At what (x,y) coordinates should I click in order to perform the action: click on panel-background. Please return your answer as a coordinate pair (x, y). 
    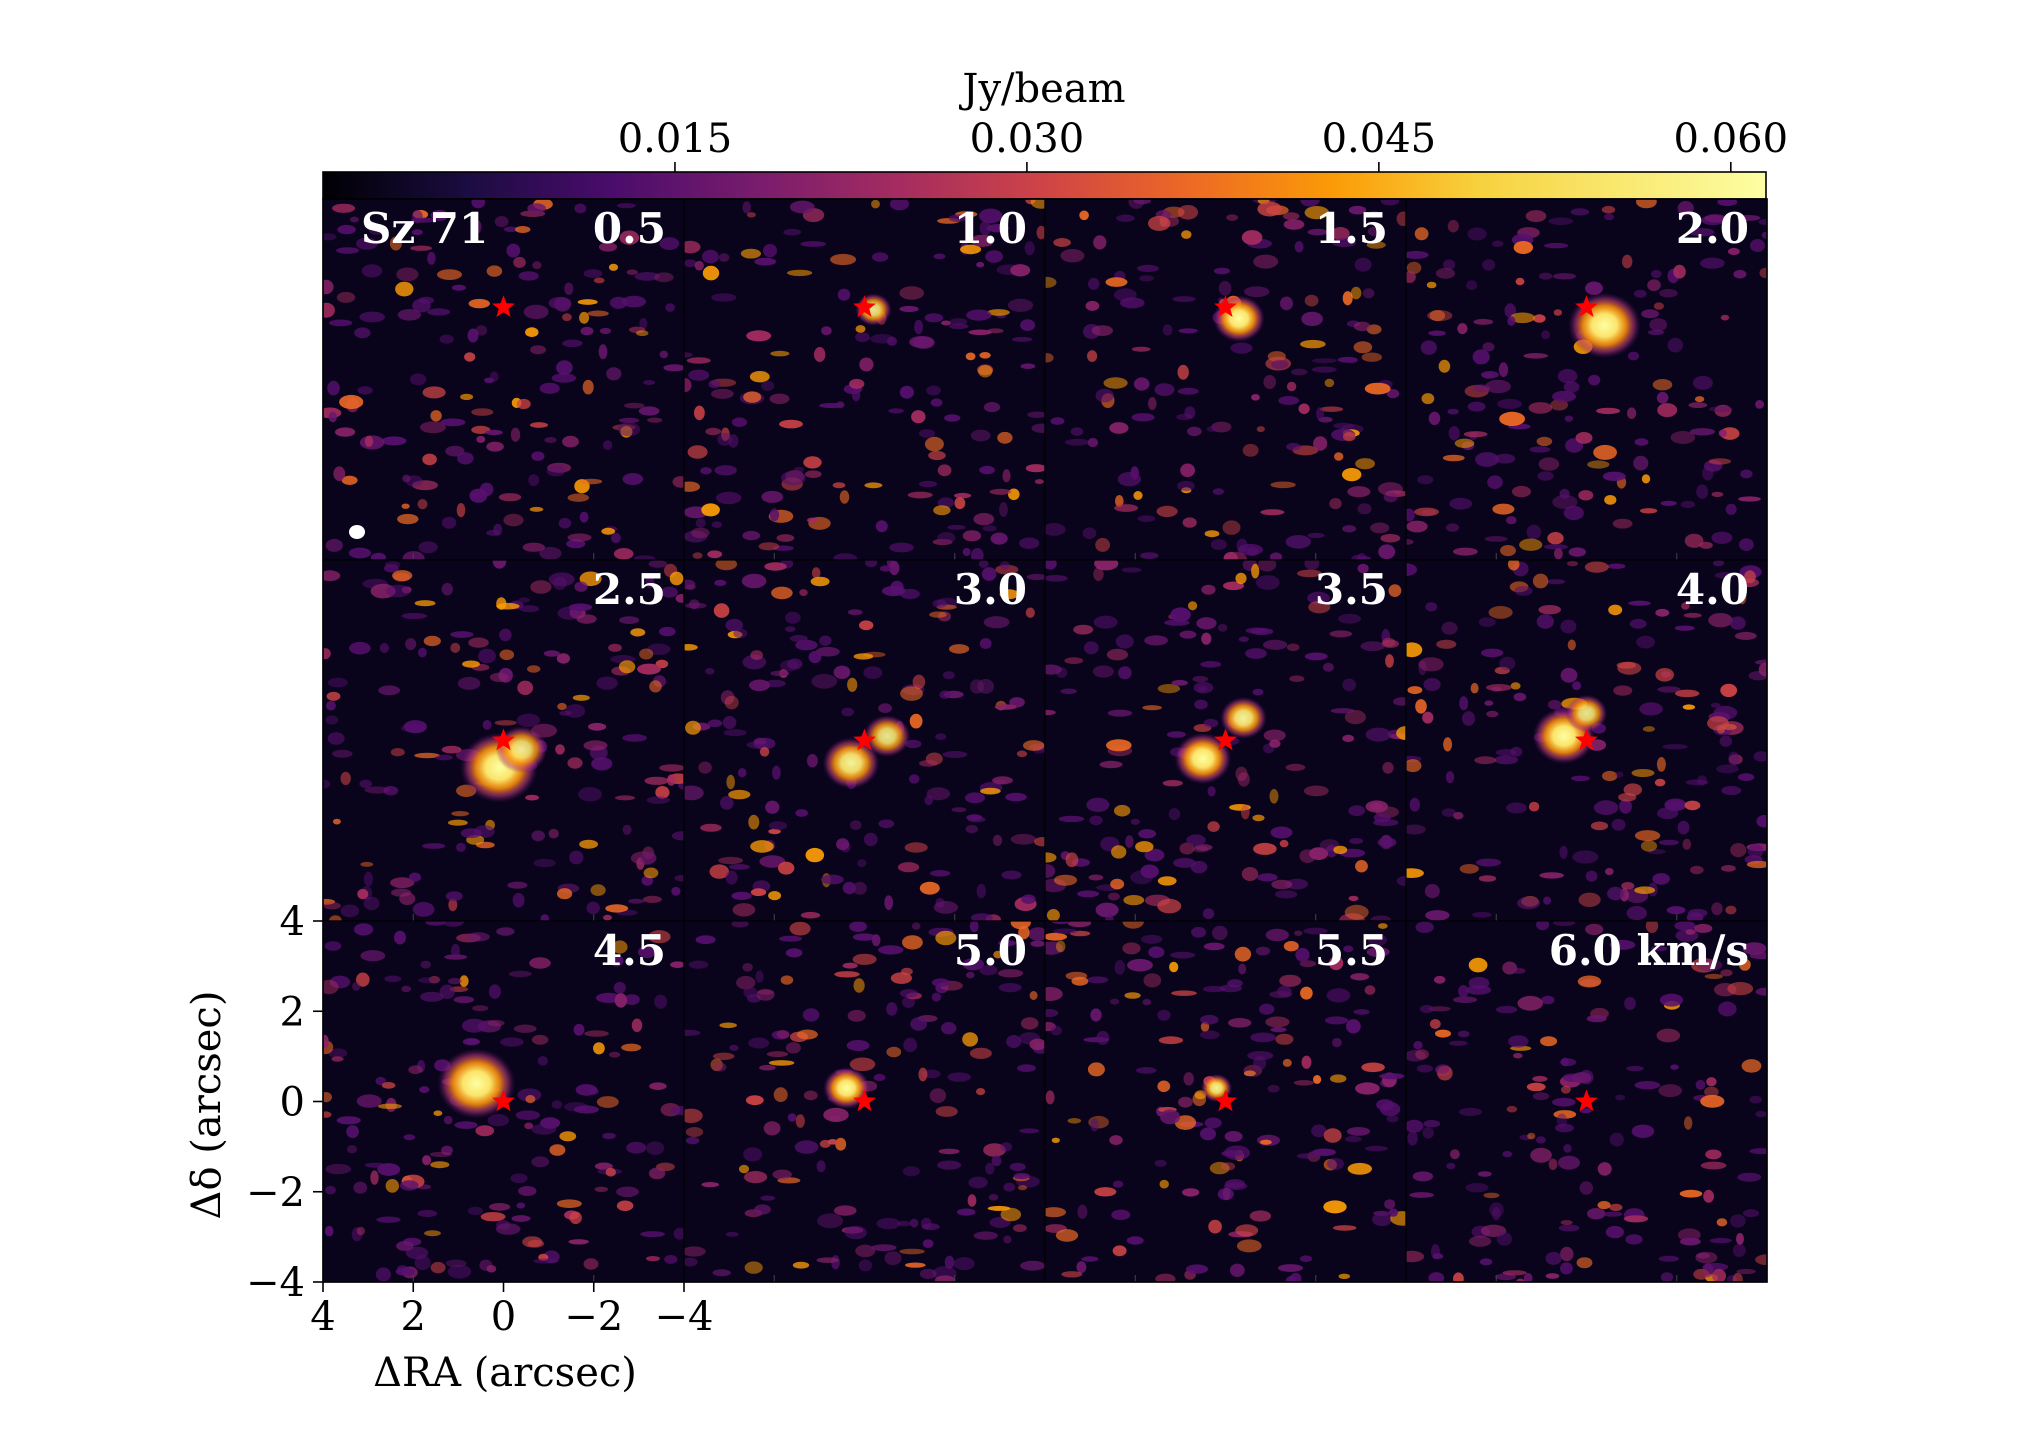
    Looking at the image, I should click on (503, 379).